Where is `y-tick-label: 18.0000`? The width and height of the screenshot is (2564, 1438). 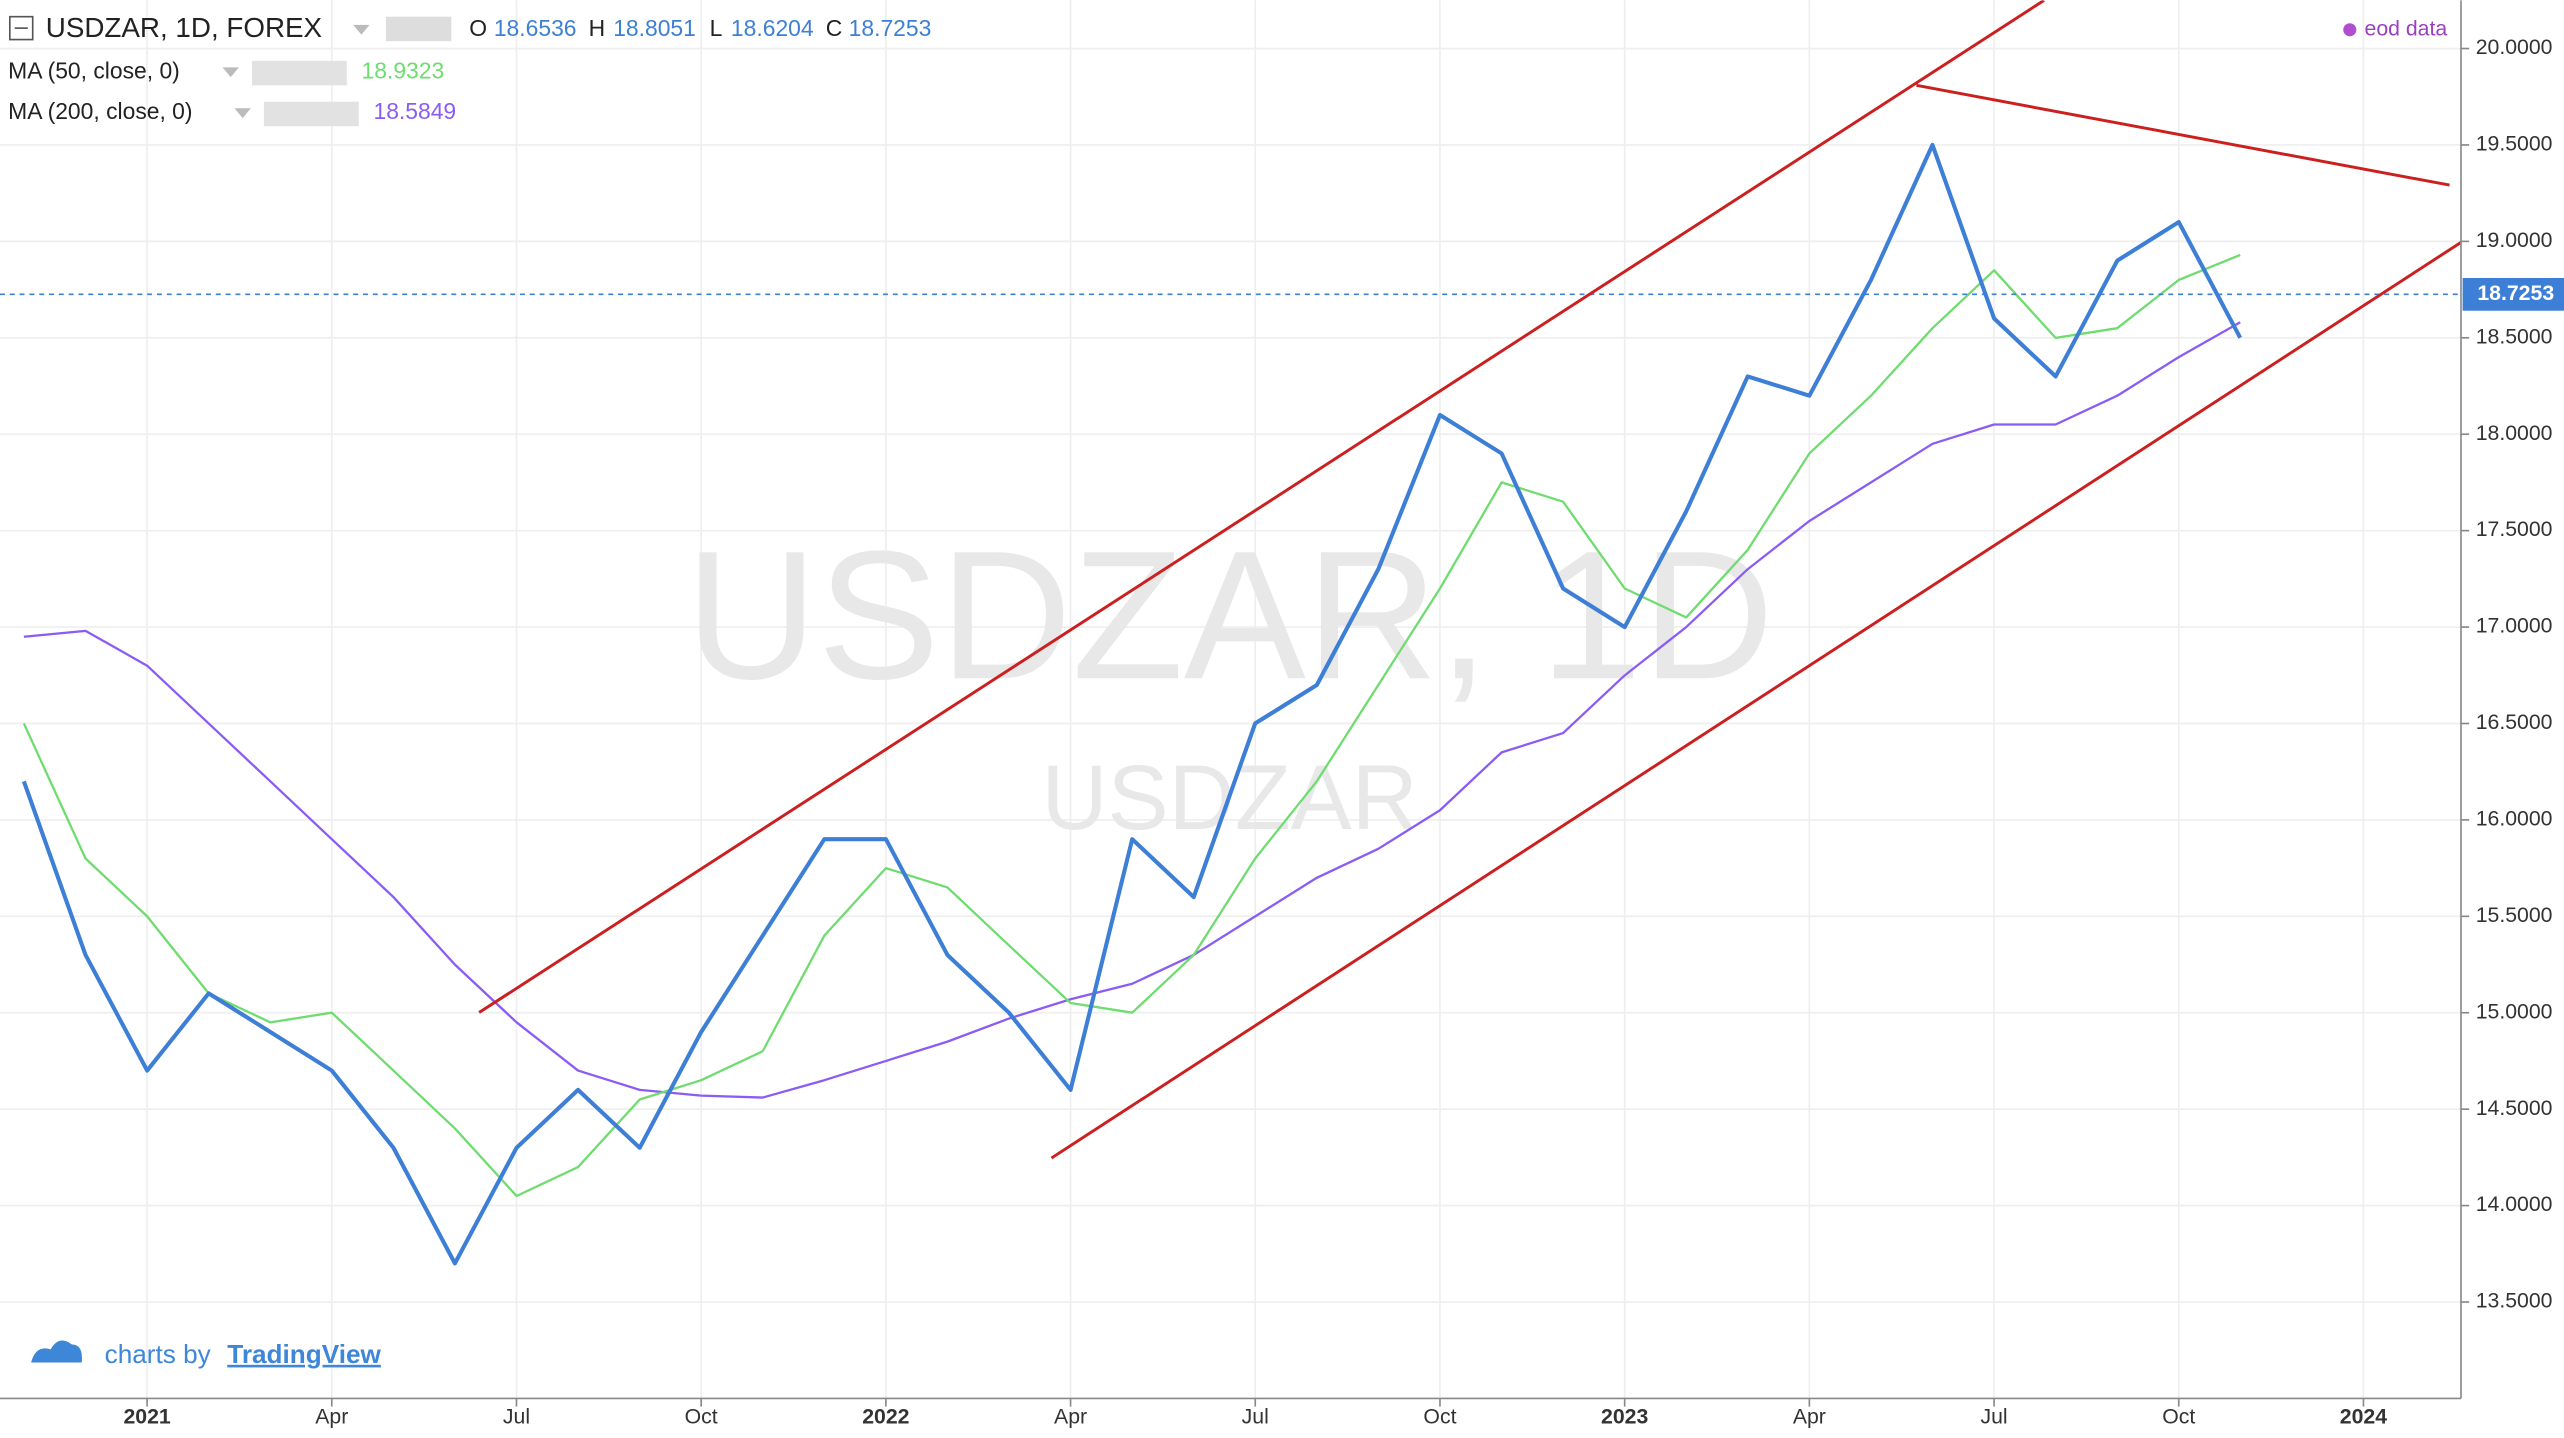
y-tick-label: 18.0000 is located at coordinates (2514, 433).